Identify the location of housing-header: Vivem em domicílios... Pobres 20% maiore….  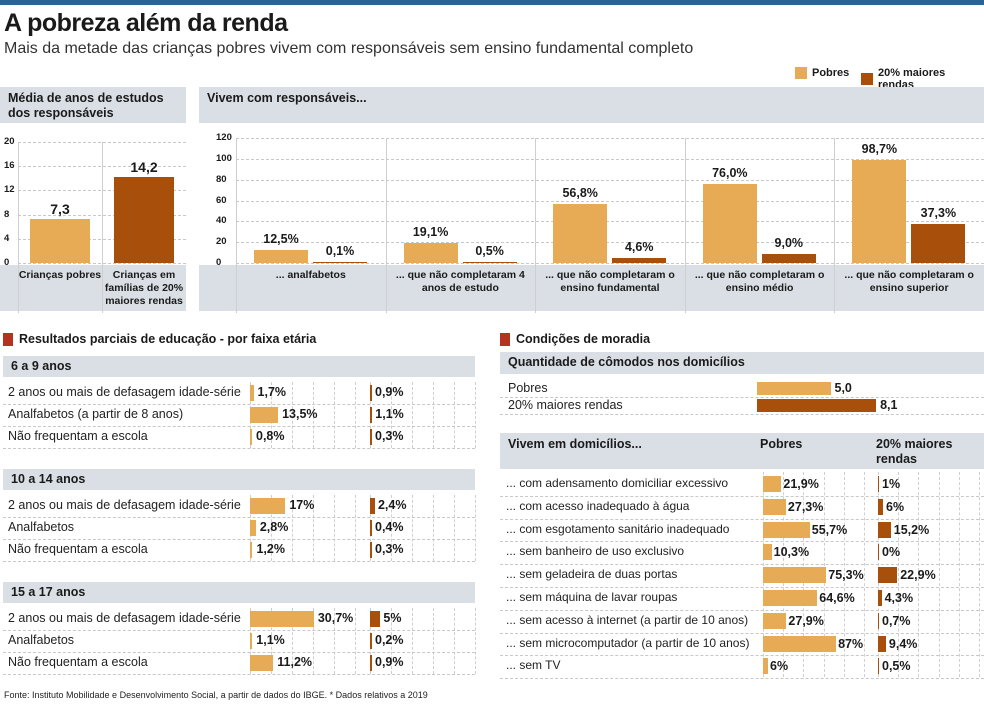
(742, 451).